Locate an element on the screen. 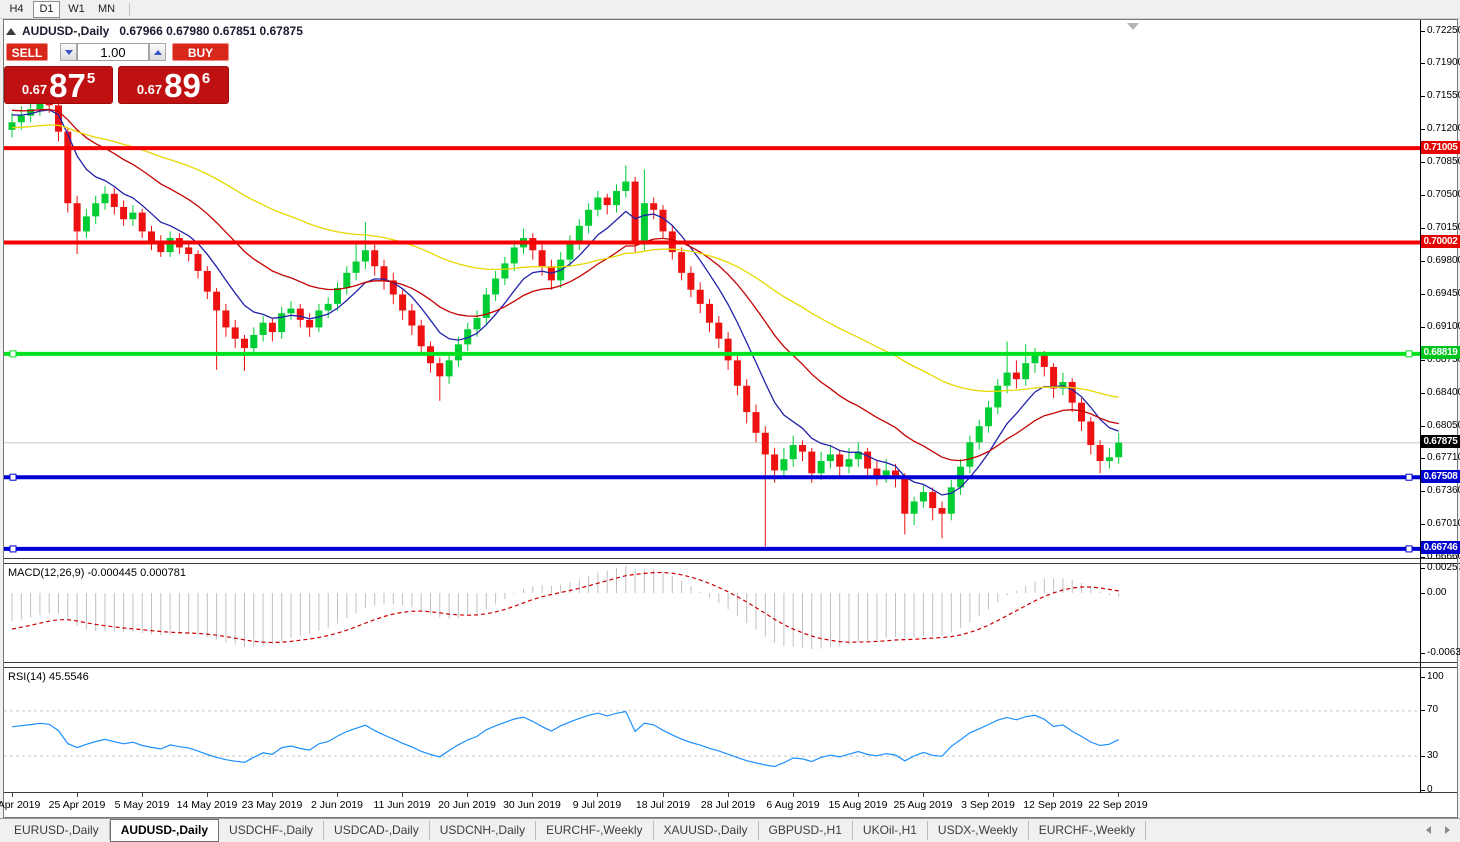 This screenshot has width=1460, height=842. date-axis-label: 30 Jun 2019 is located at coordinates (532, 805).